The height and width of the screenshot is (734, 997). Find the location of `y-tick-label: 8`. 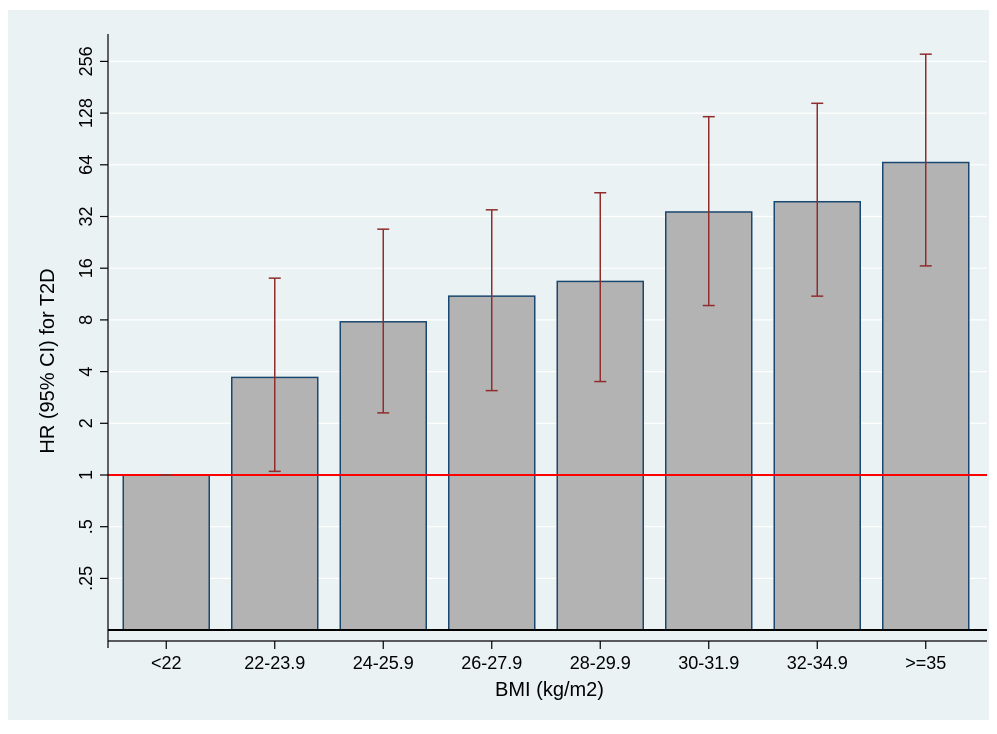

y-tick-label: 8 is located at coordinates (86, 320).